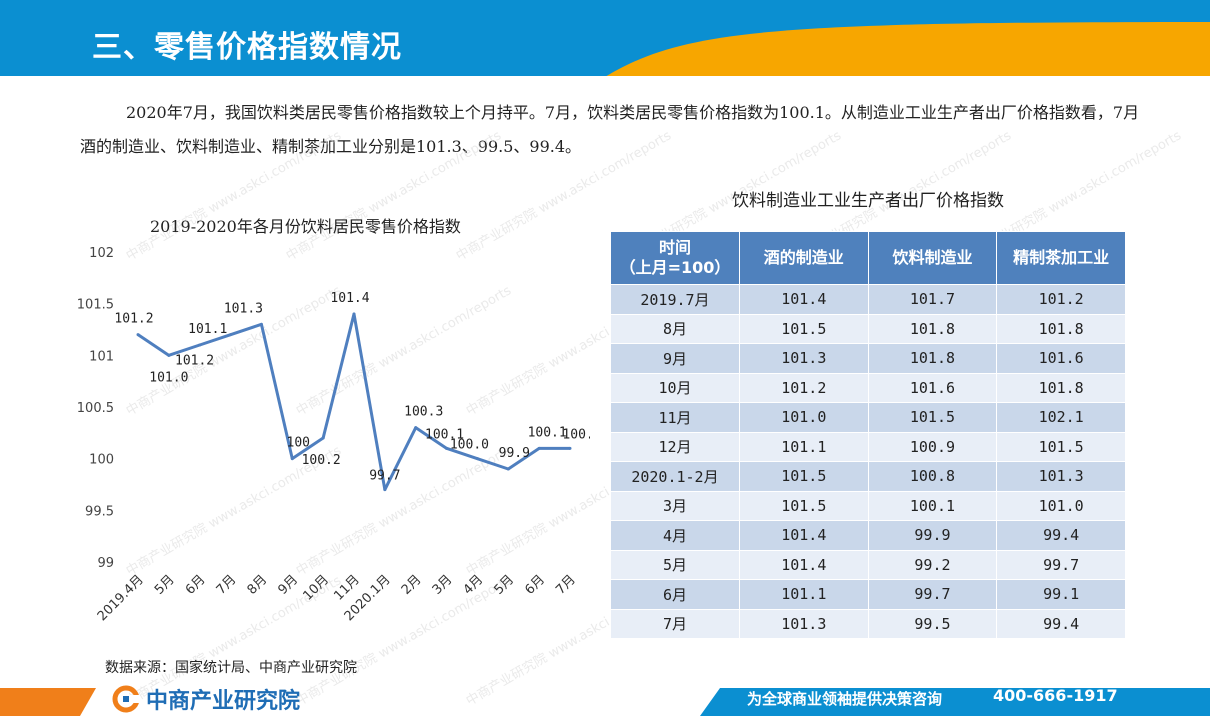 This screenshot has height=716, width=1210. I want to click on y-tick-label: 102, so click(101, 253).